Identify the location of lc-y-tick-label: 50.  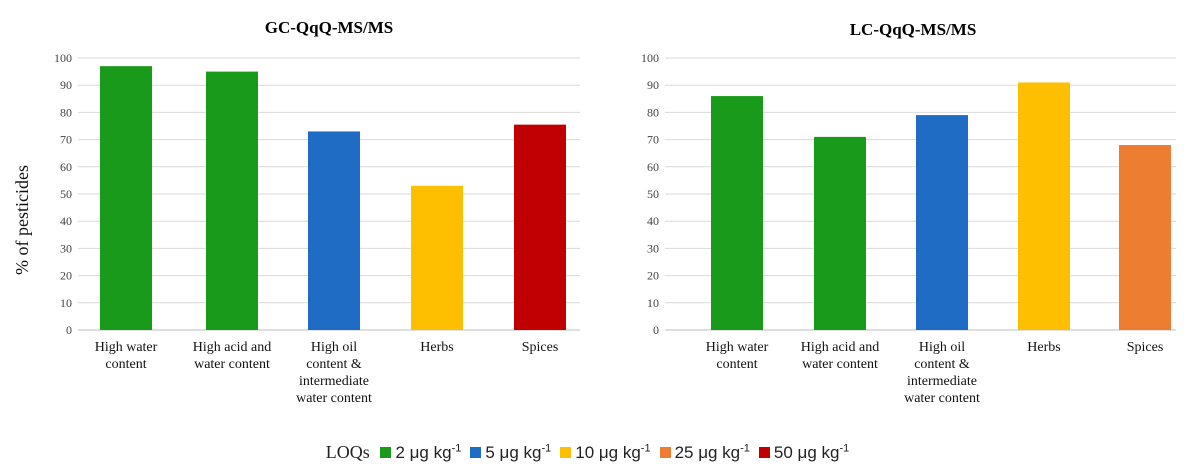
(653, 194).